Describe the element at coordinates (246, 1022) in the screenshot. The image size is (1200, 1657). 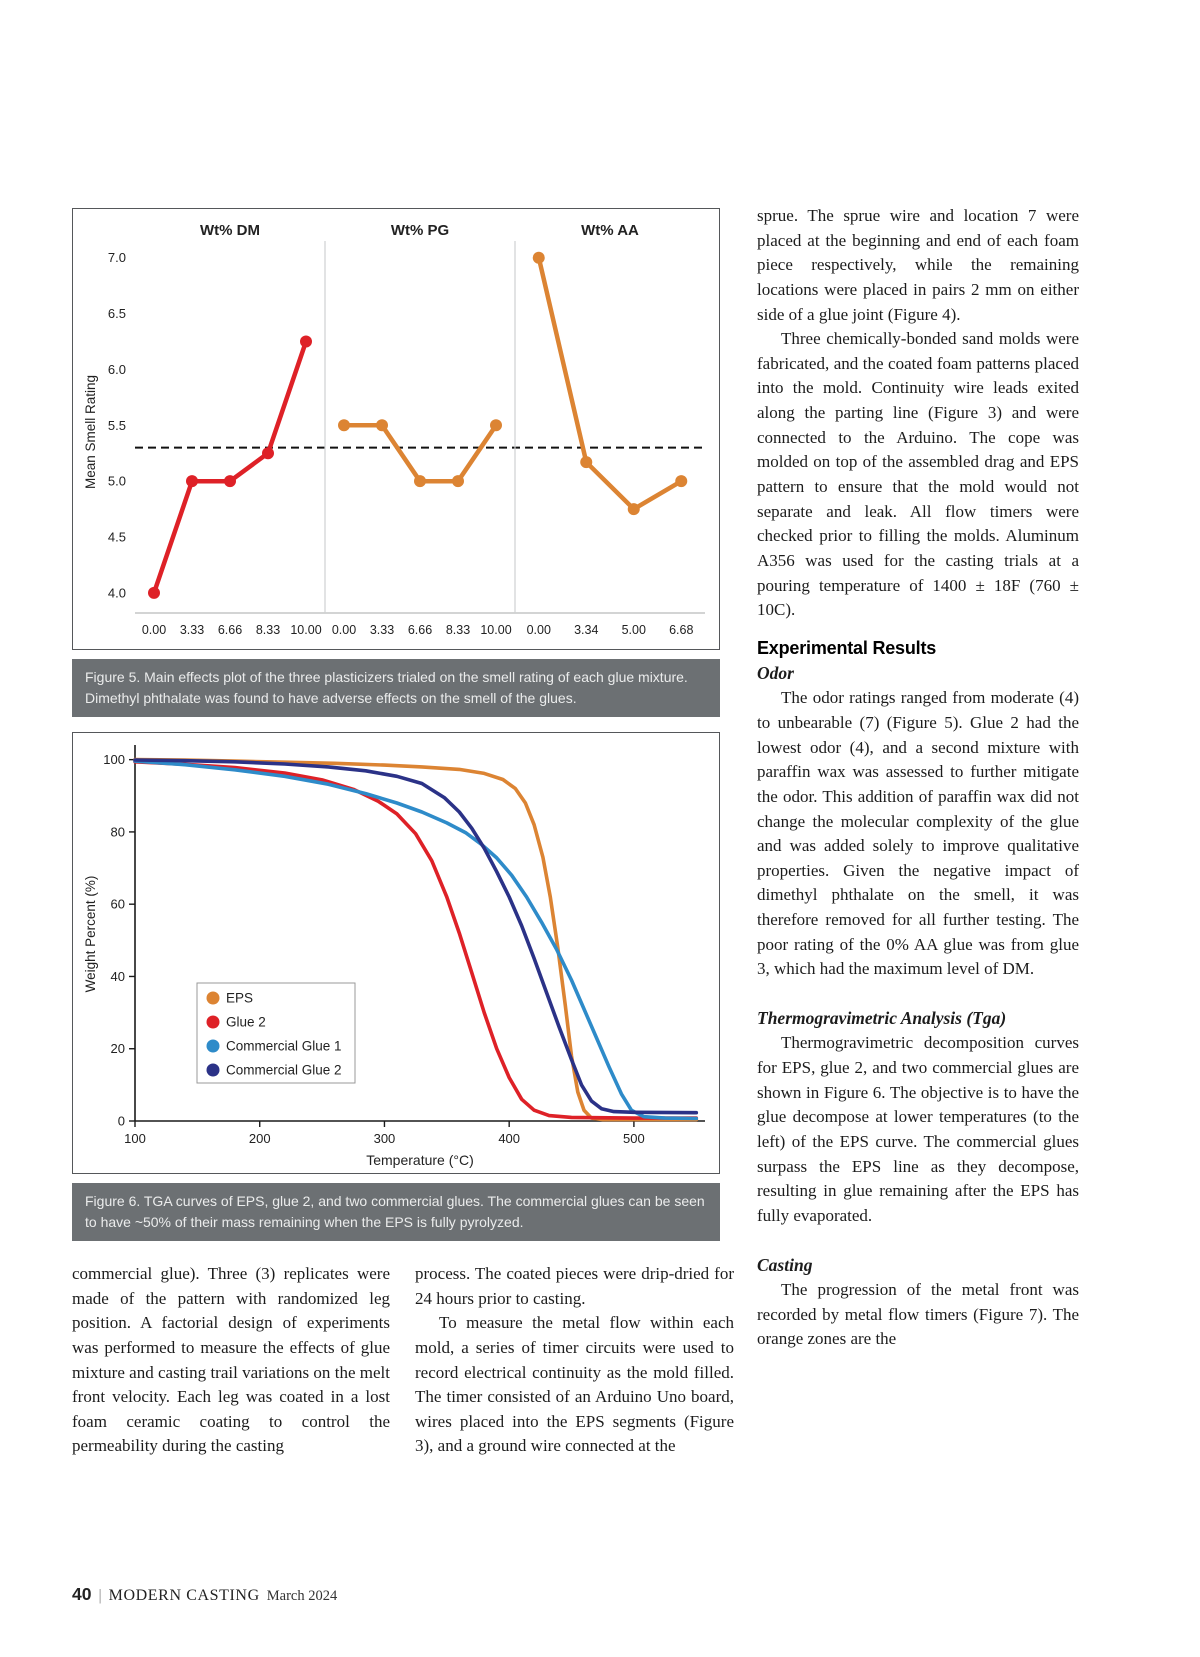
I see `legend-label: Glue 2` at that location.